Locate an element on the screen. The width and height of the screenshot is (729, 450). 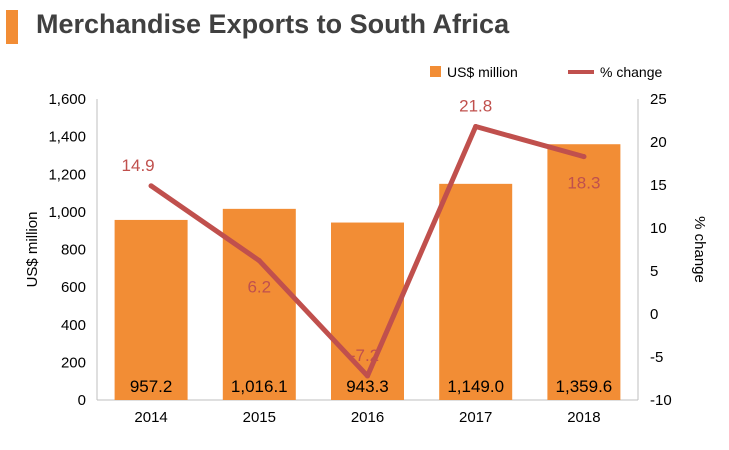
left-tick-label: 1,000 is located at coordinates (67, 212).